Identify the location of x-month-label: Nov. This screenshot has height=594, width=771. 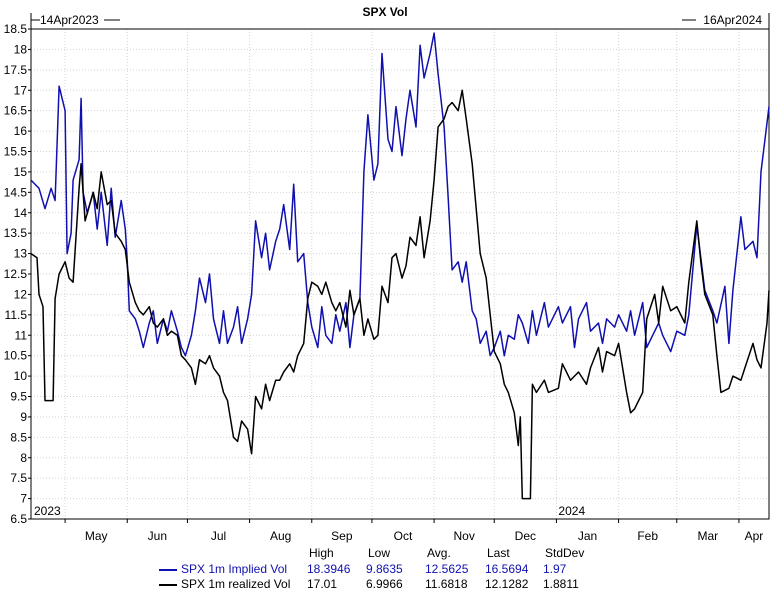
(464, 536).